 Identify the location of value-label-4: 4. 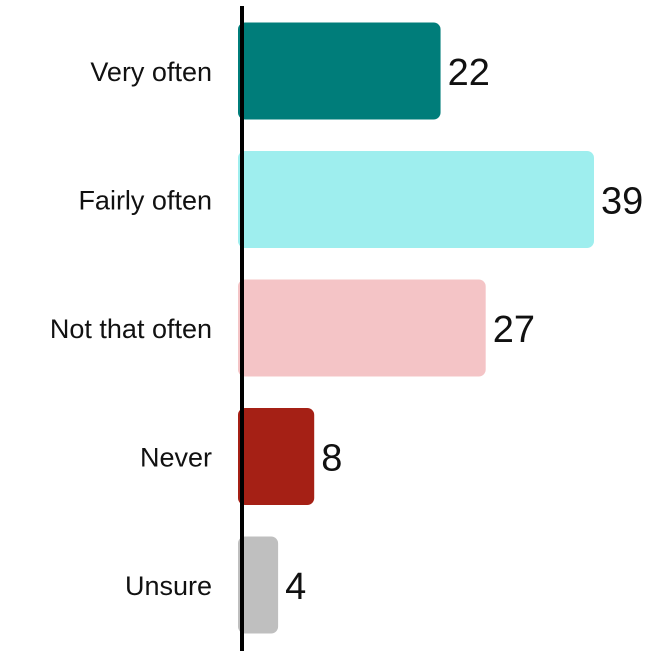
(295, 587).